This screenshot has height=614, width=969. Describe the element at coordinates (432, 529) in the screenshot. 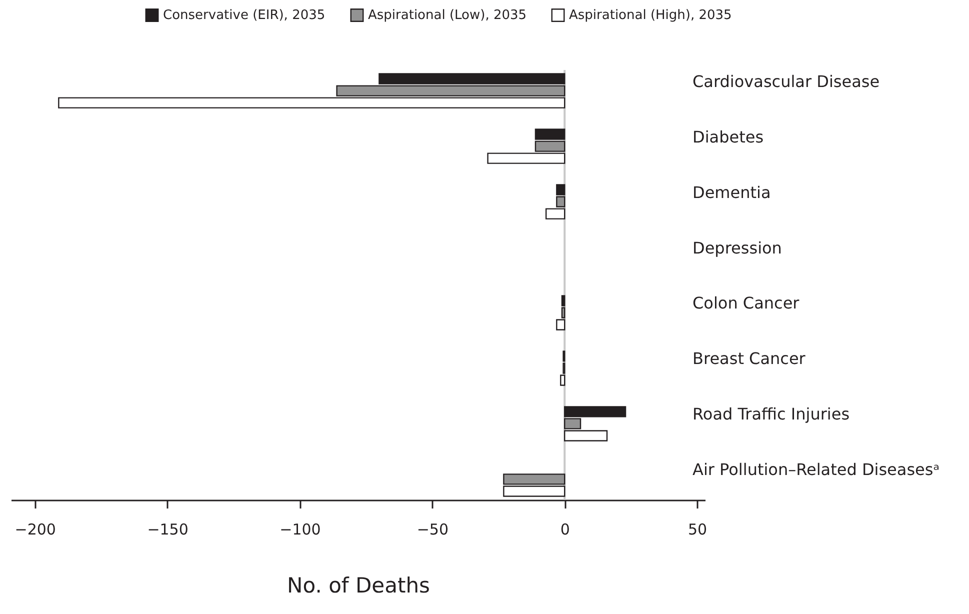

I see `x-tick-label: −50` at that location.